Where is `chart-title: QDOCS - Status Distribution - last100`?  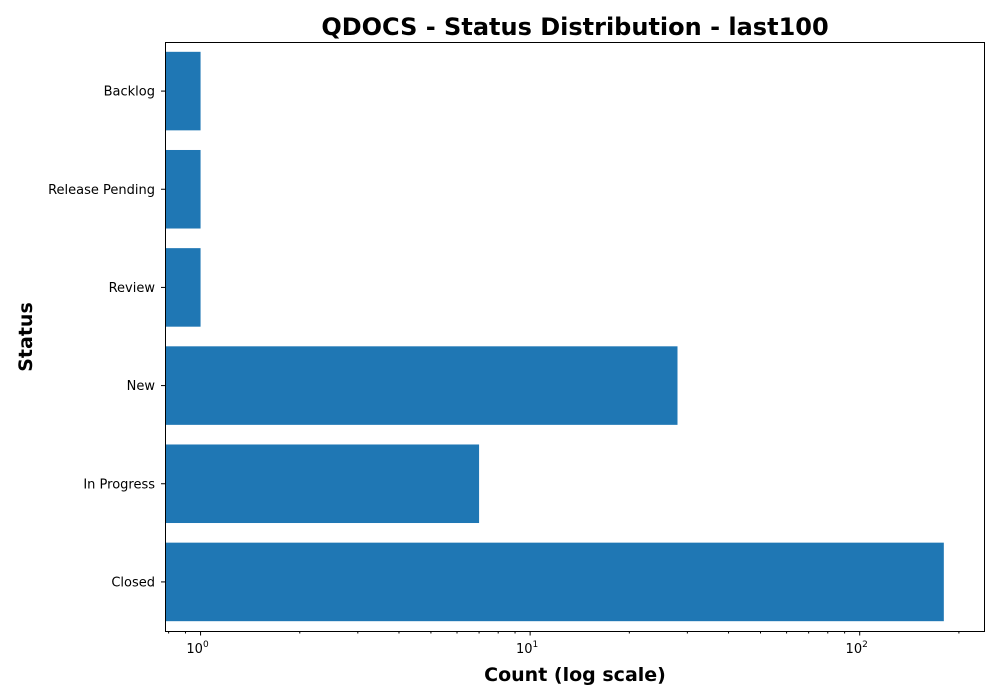 chart-title: QDOCS - Status Distribution - last100 is located at coordinates (574, 27).